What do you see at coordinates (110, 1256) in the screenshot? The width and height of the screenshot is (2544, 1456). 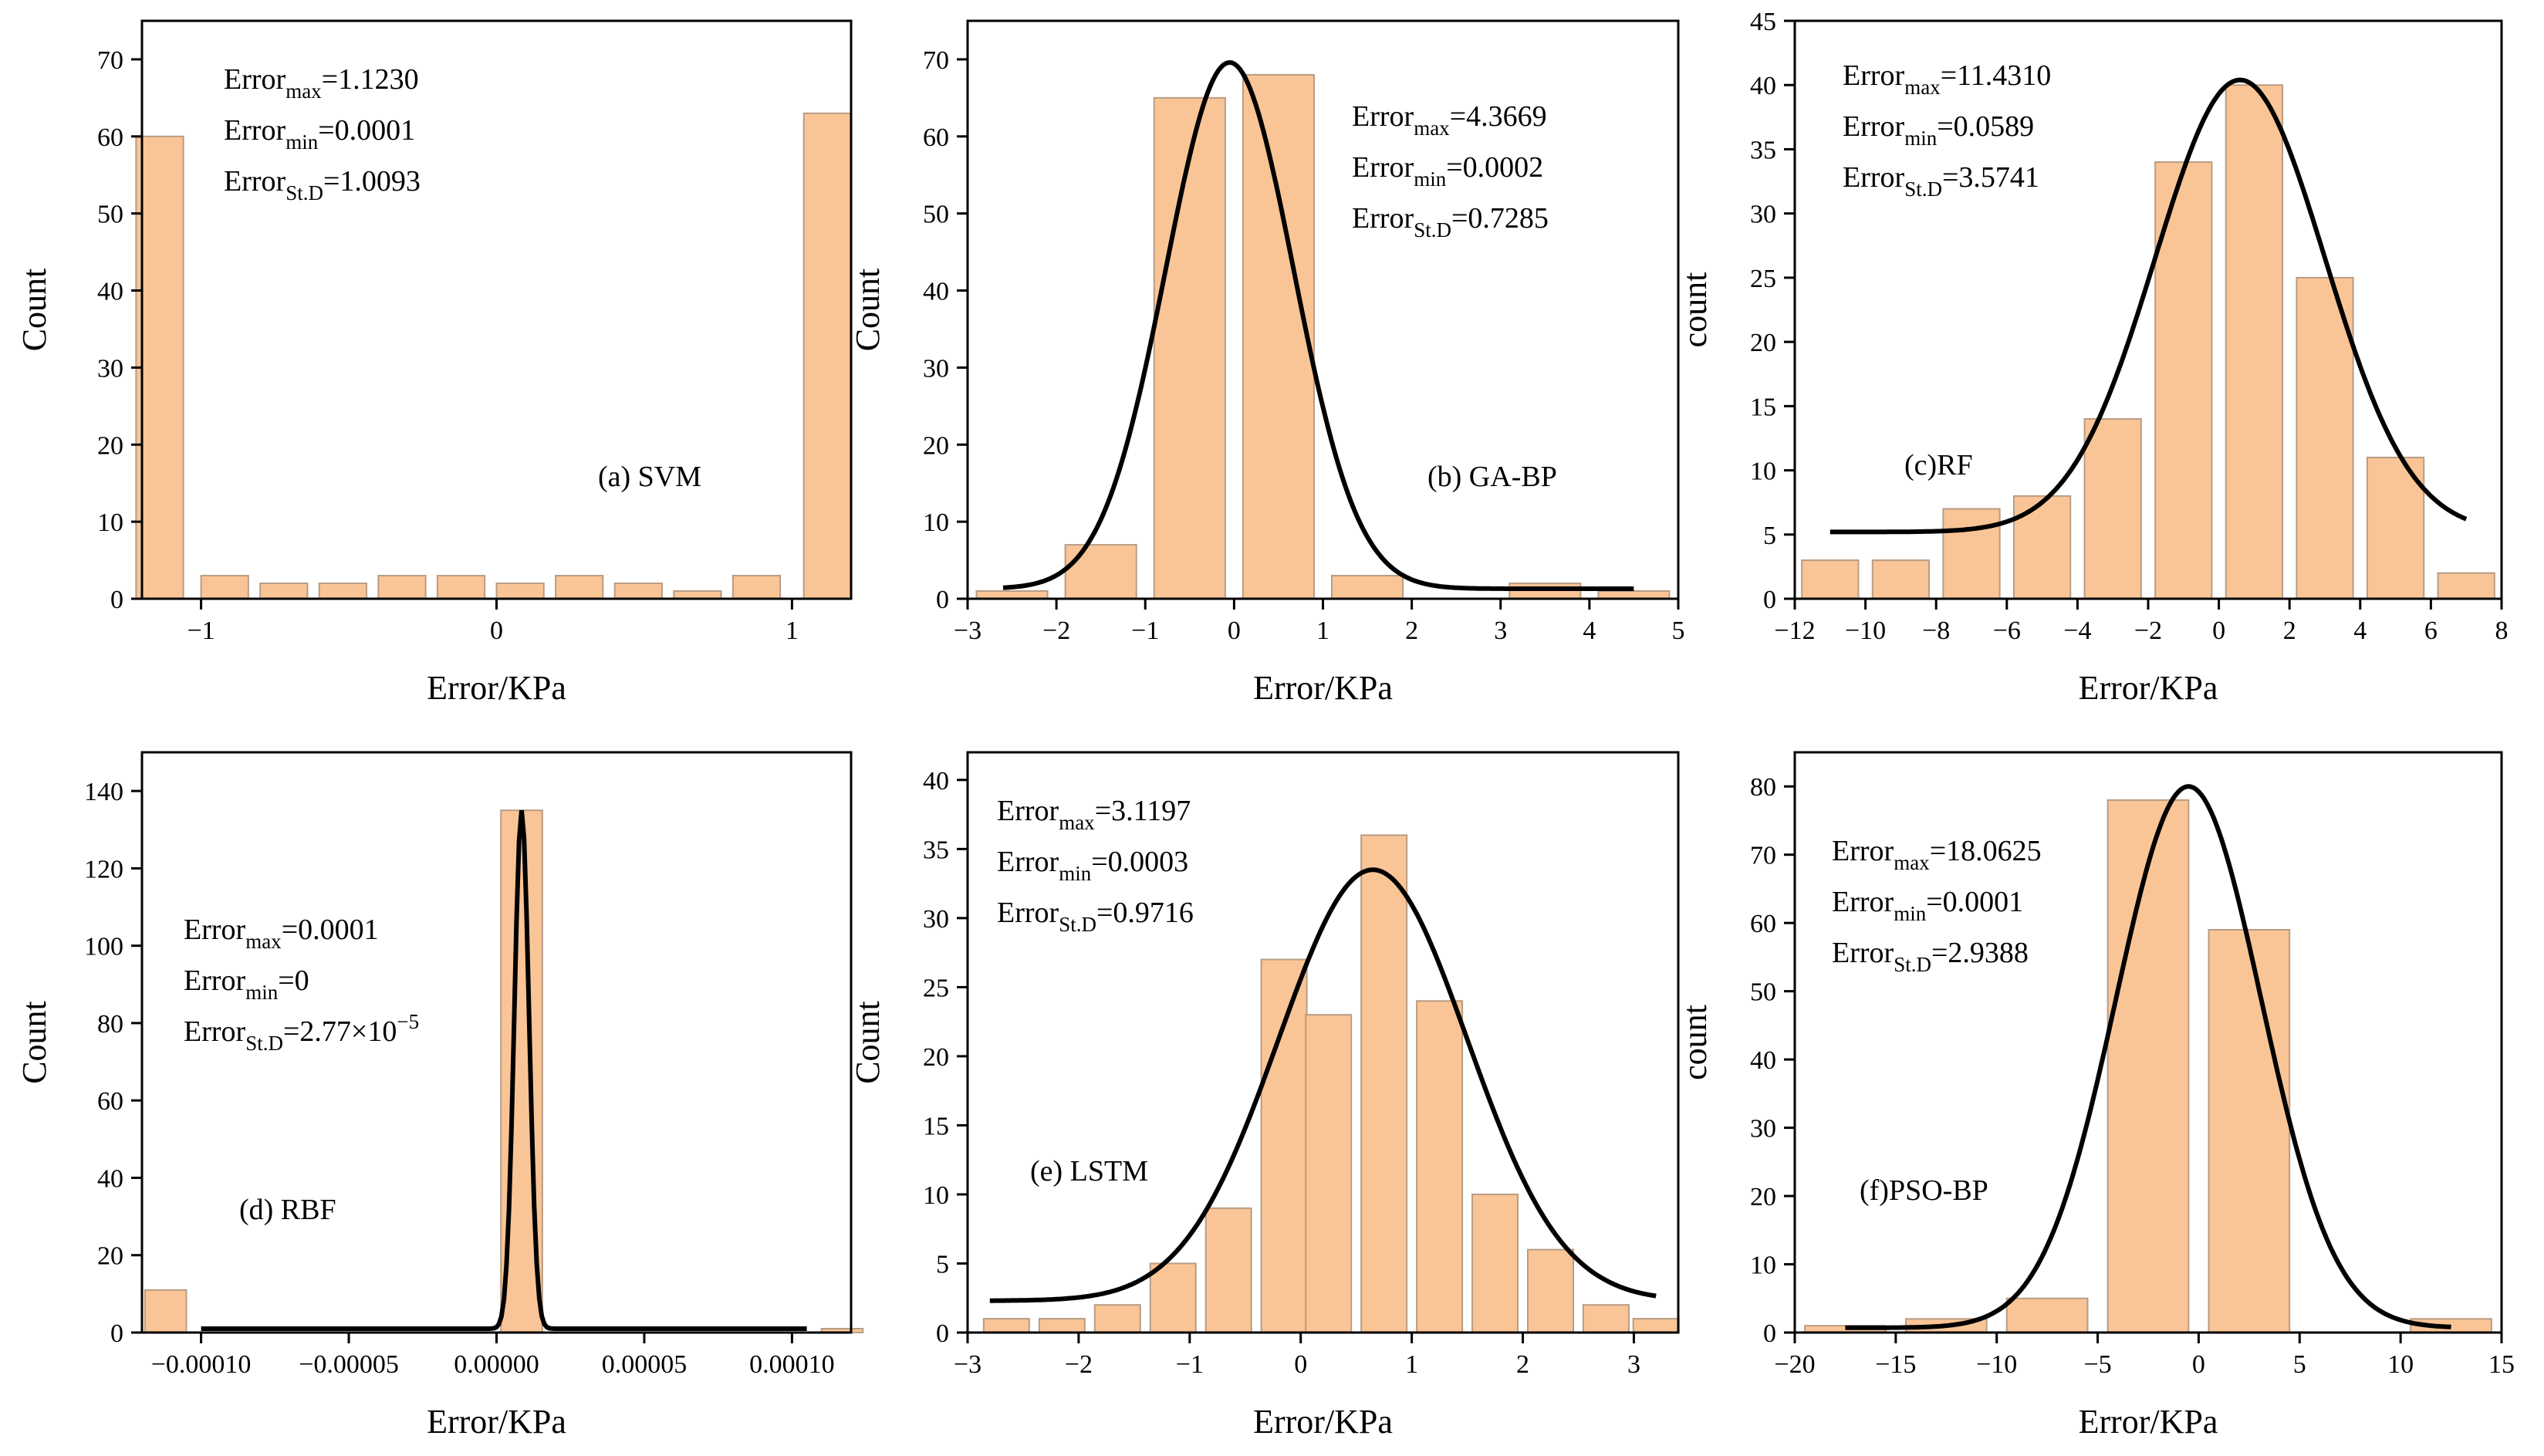 I see `ytick-label-d-1: 20` at bounding box center [110, 1256].